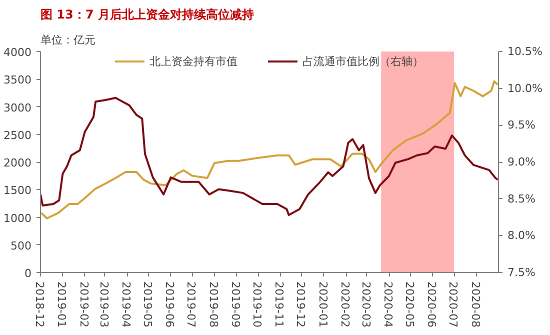 The height and width of the screenshot is (335, 550). What do you see at coordinates (279, 305) in the screenshot?
I see `x-tick-label: 2019-11` at bounding box center [279, 305].